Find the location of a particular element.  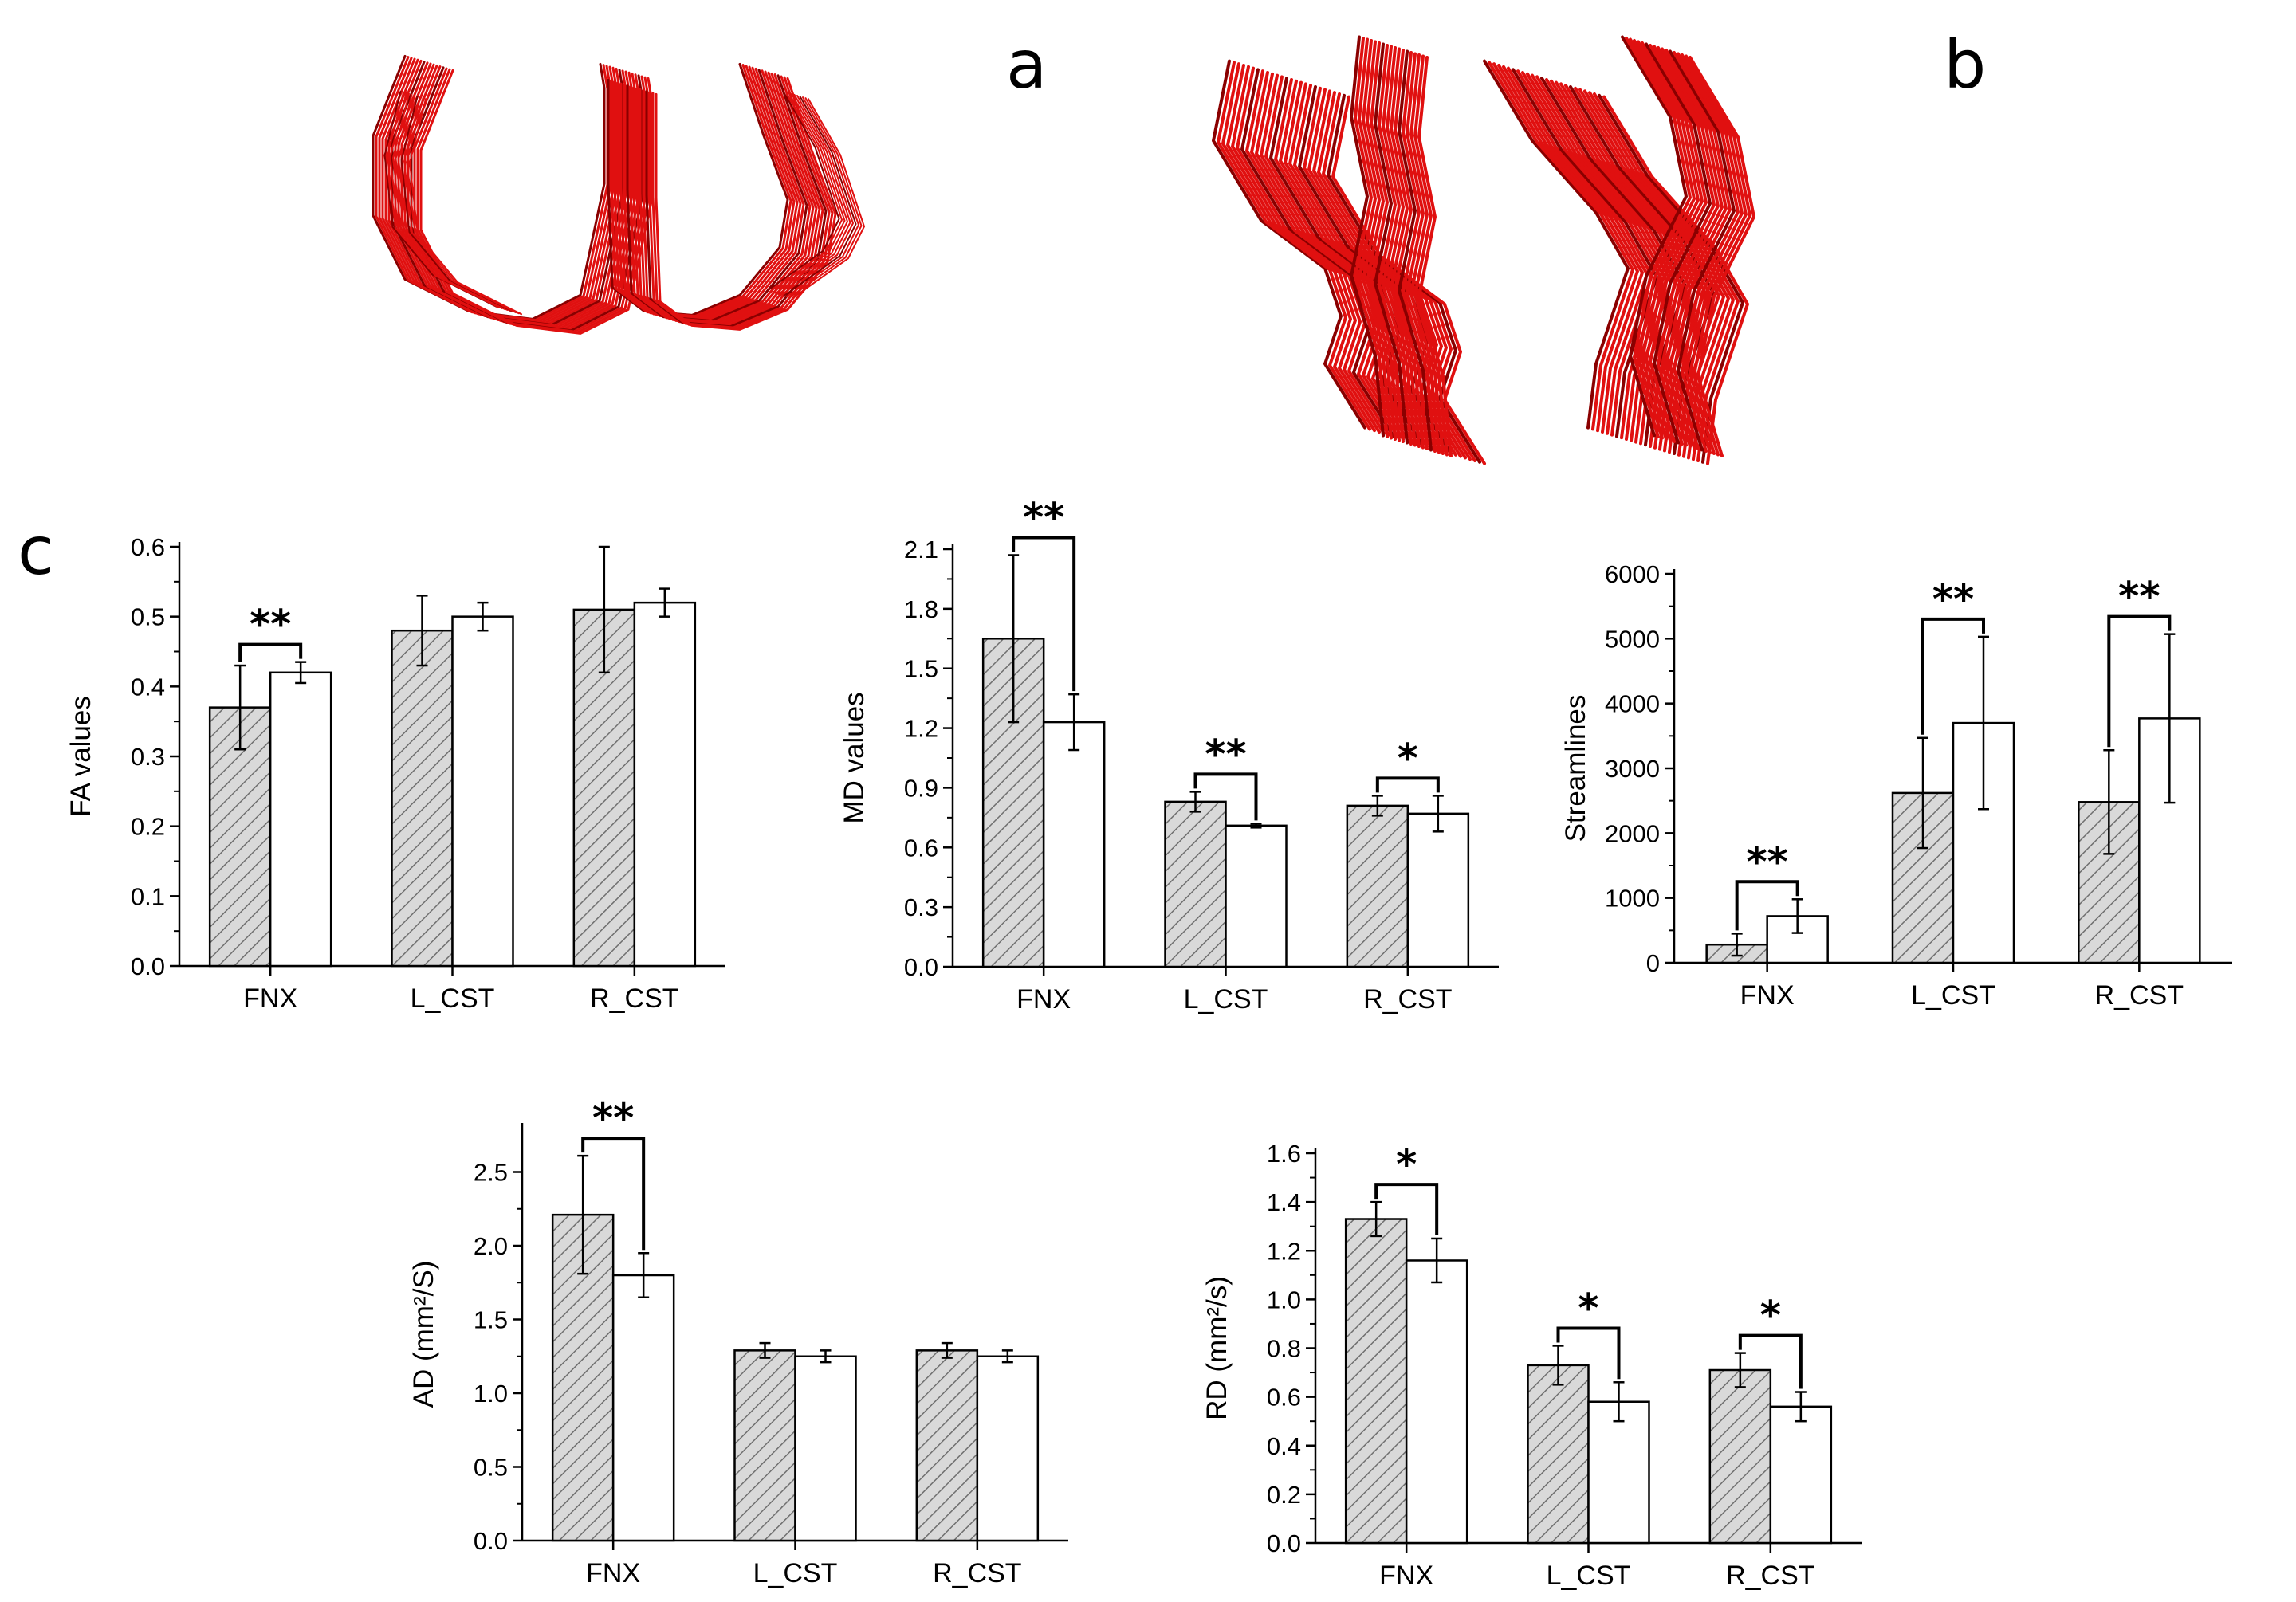

y-axis-title: AD (mm²/S) is located at coordinates (423, 1334).